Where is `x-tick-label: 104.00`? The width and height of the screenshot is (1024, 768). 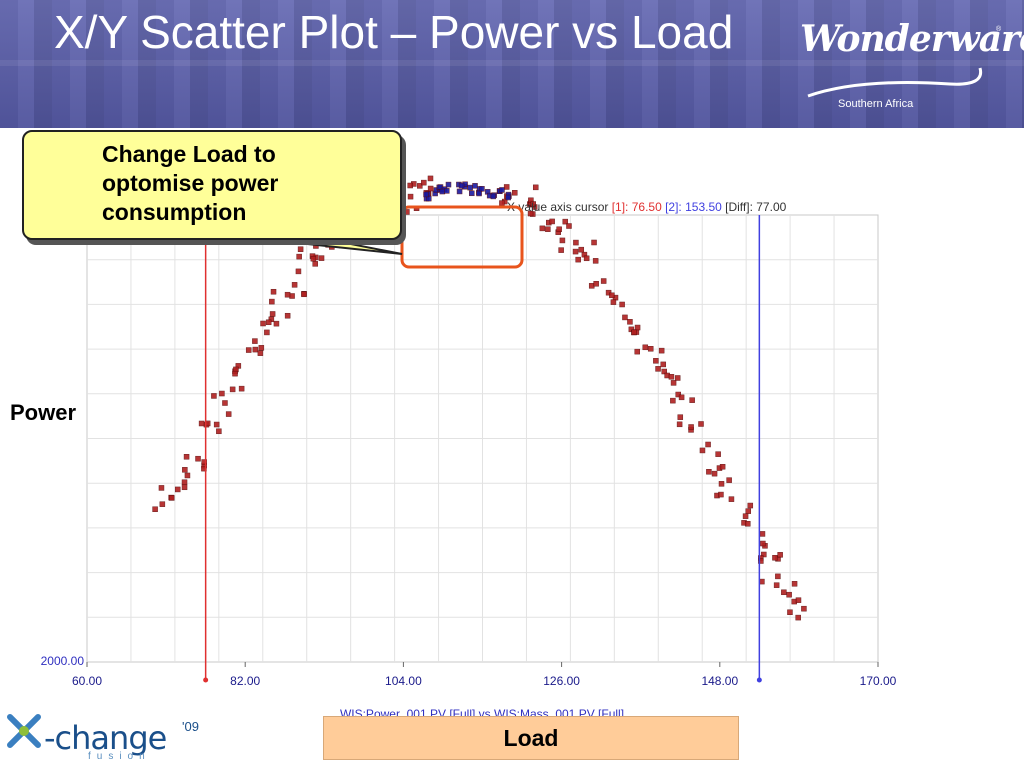
x-tick-label: 104.00 is located at coordinates (403, 681).